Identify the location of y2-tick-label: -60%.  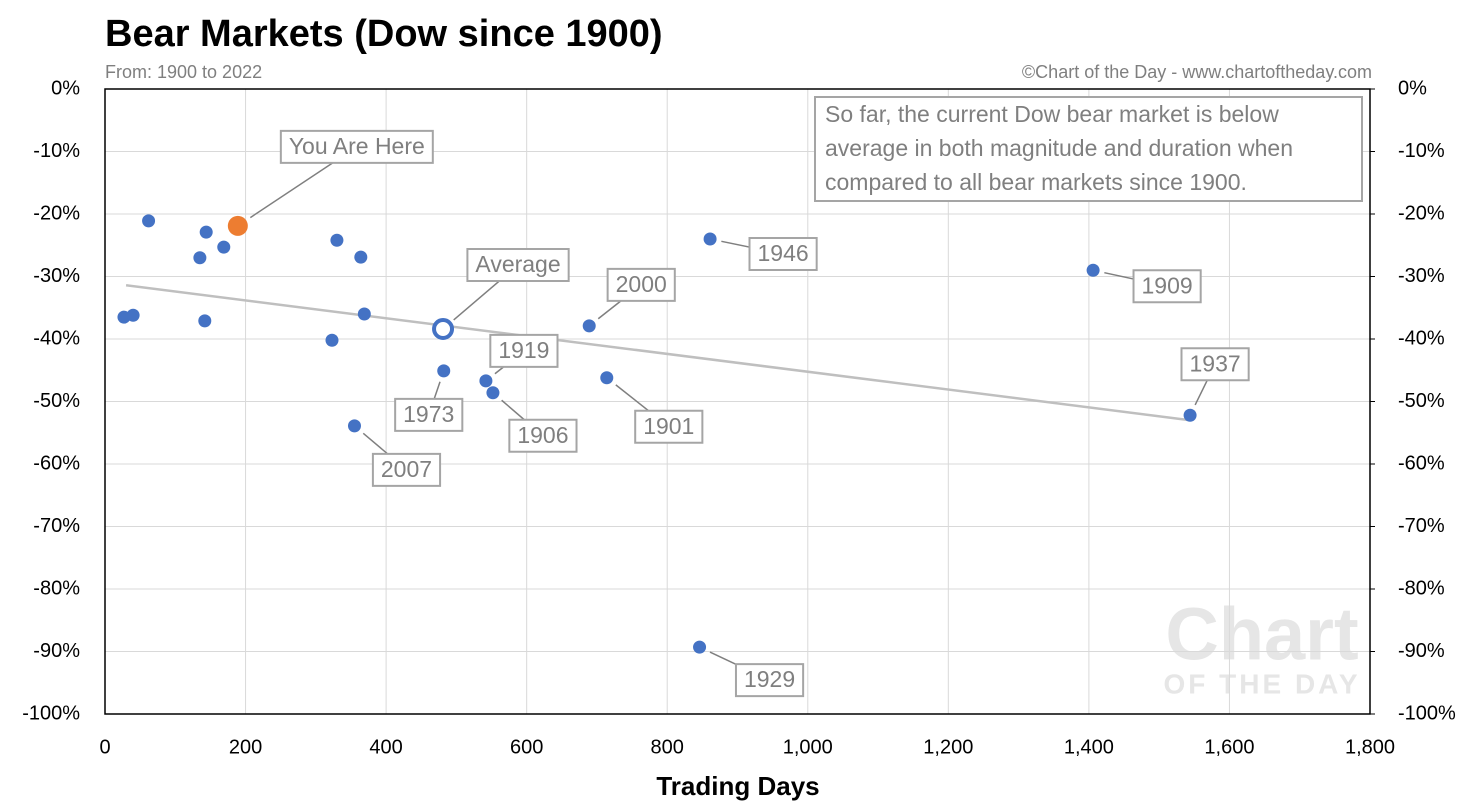
(1421, 463).